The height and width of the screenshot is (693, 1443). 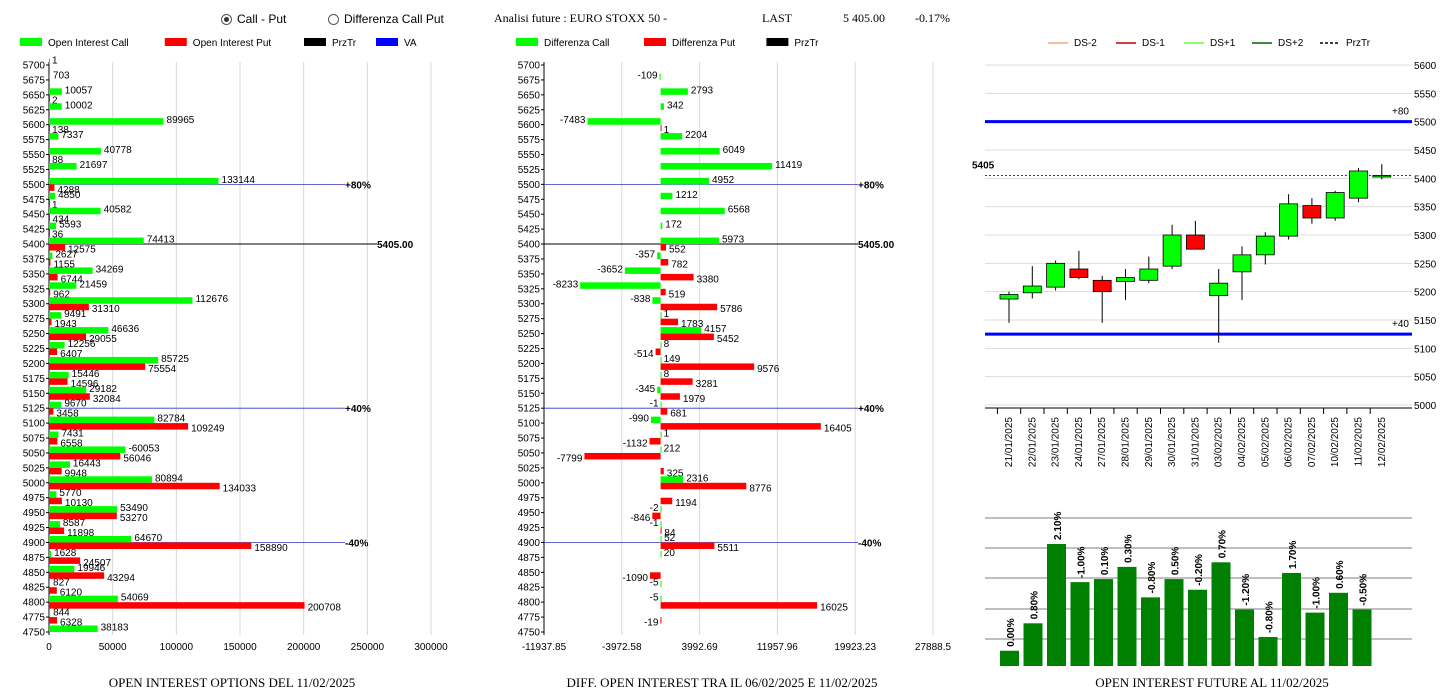 What do you see at coordinates (1335, 442) in the screenshot?
I see `date-label: 10/02/2025` at bounding box center [1335, 442].